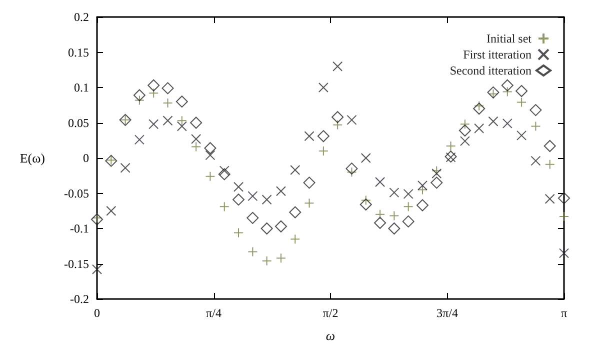  What do you see at coordinates (509, 39) in the screenshot?
I see `legend-label: Initial set` at bounding box center [509, 39].